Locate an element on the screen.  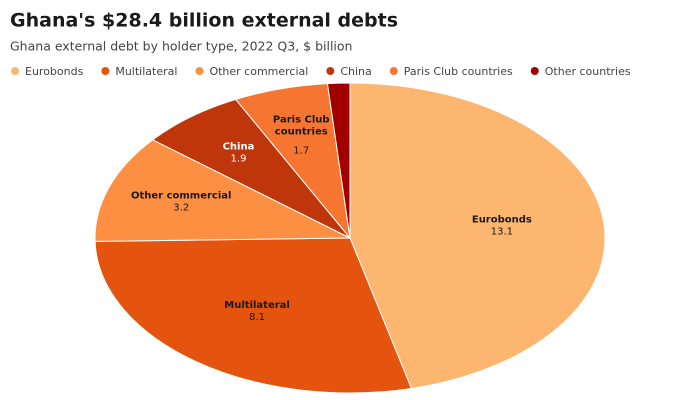
slice-value: 1.9 is located at coordinates (239, 158).